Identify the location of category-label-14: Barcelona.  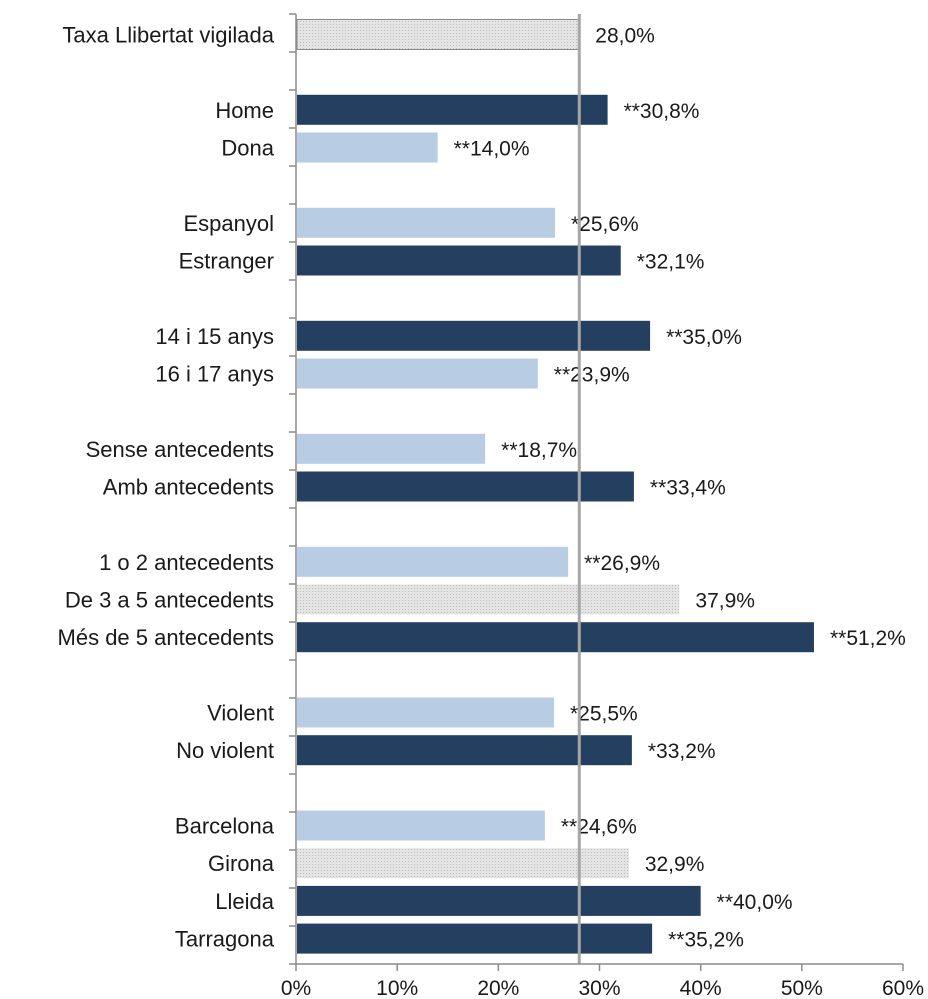
(225, 826).